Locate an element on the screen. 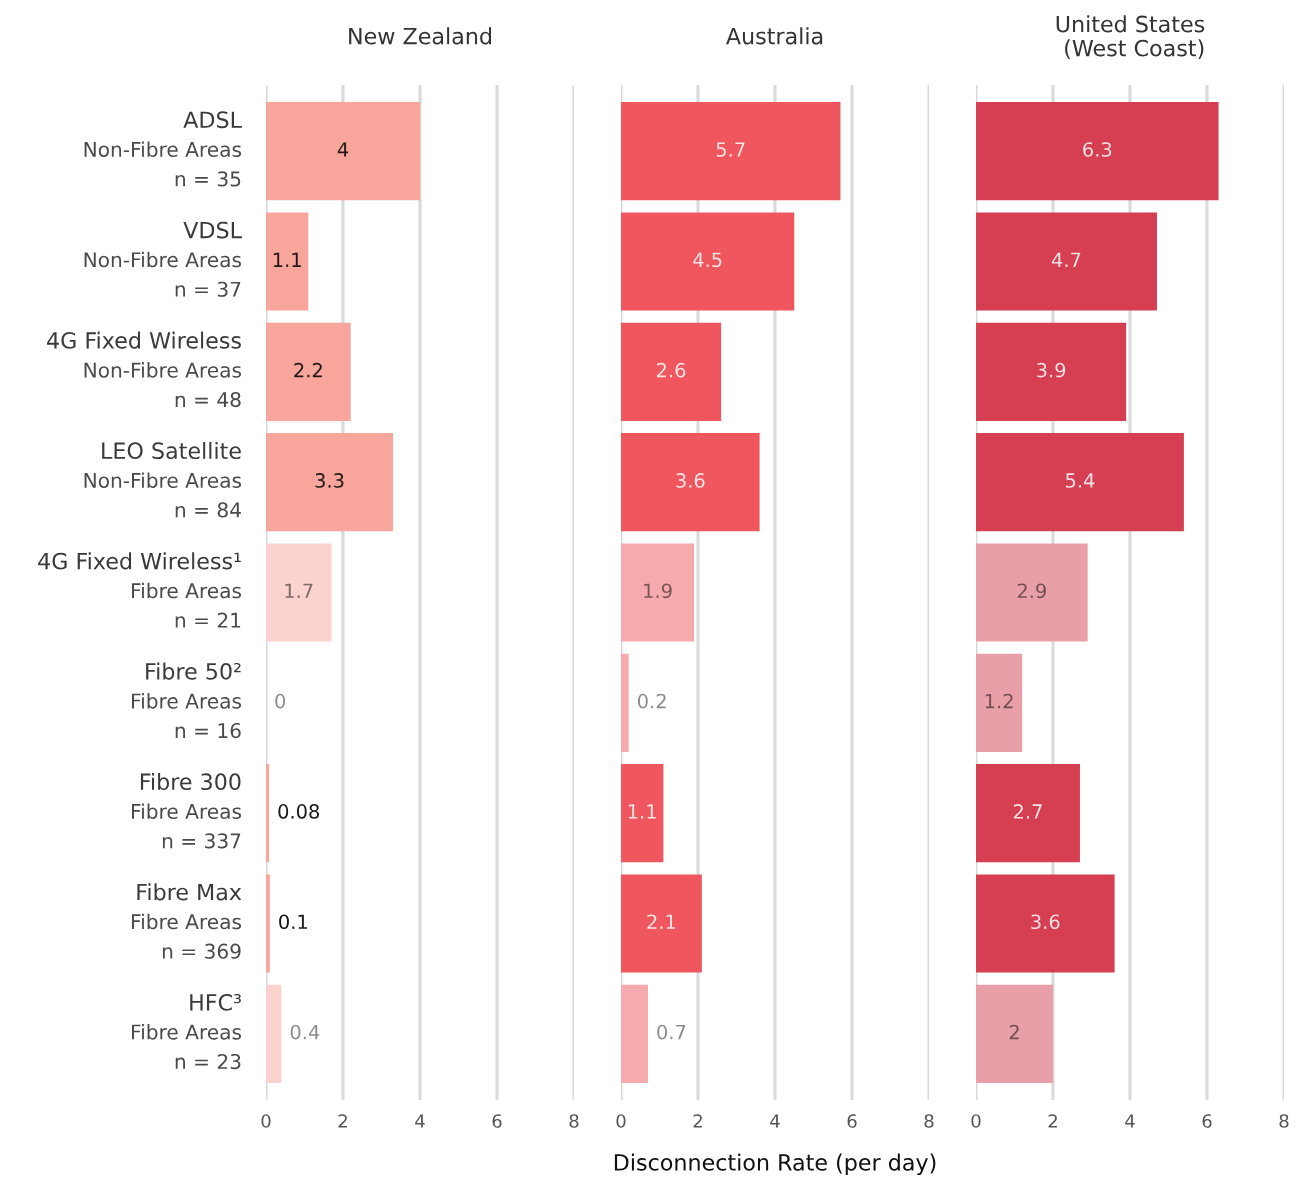 This screenshot has height=1191, width=1303. data-label: 4.5 is located at coordinates (707, 260).